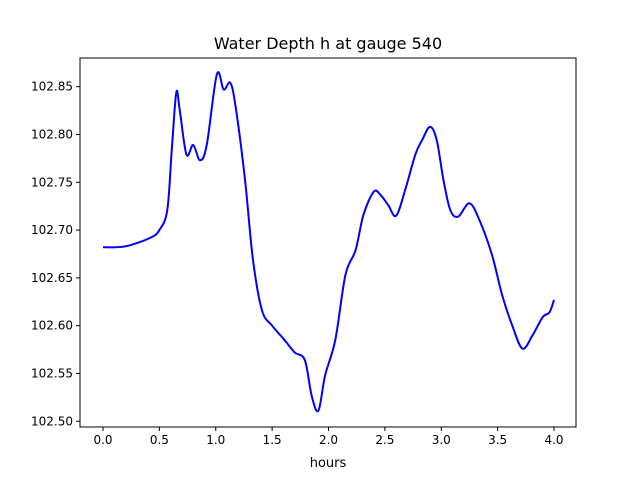 The image size is (640, 484). I want to click on x-tick-label: 2.0, so click(328, 440).